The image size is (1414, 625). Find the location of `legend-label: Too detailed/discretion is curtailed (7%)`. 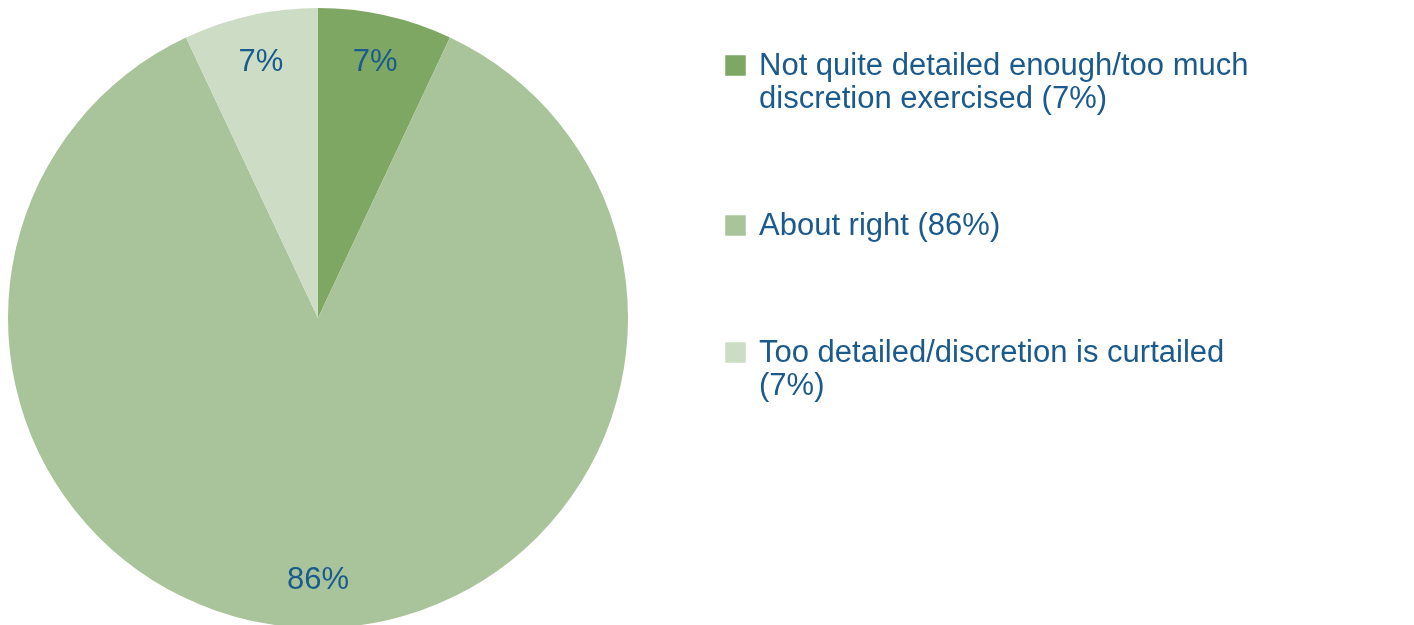

legend-label: Too detailed/discretion is curtailed (7%) is located at coordinates (992, 367).